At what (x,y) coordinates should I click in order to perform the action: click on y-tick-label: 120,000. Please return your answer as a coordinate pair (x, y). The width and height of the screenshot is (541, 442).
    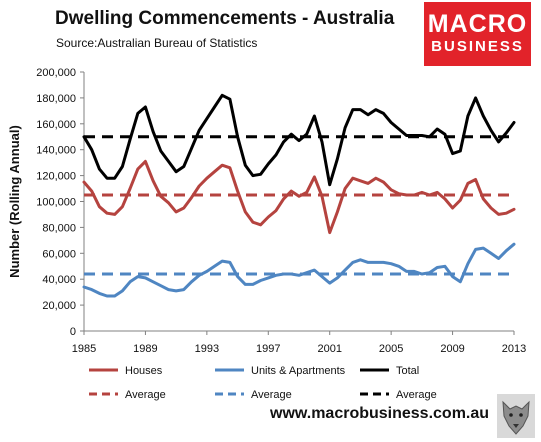
    Looking at the image, I should click on (56, 177).